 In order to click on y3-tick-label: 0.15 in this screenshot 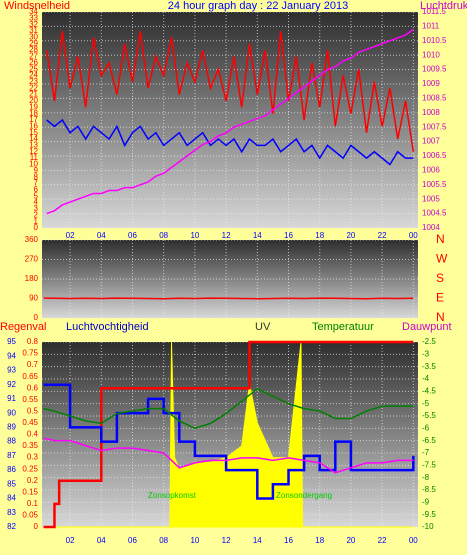, I will do `click(30, 491)`.